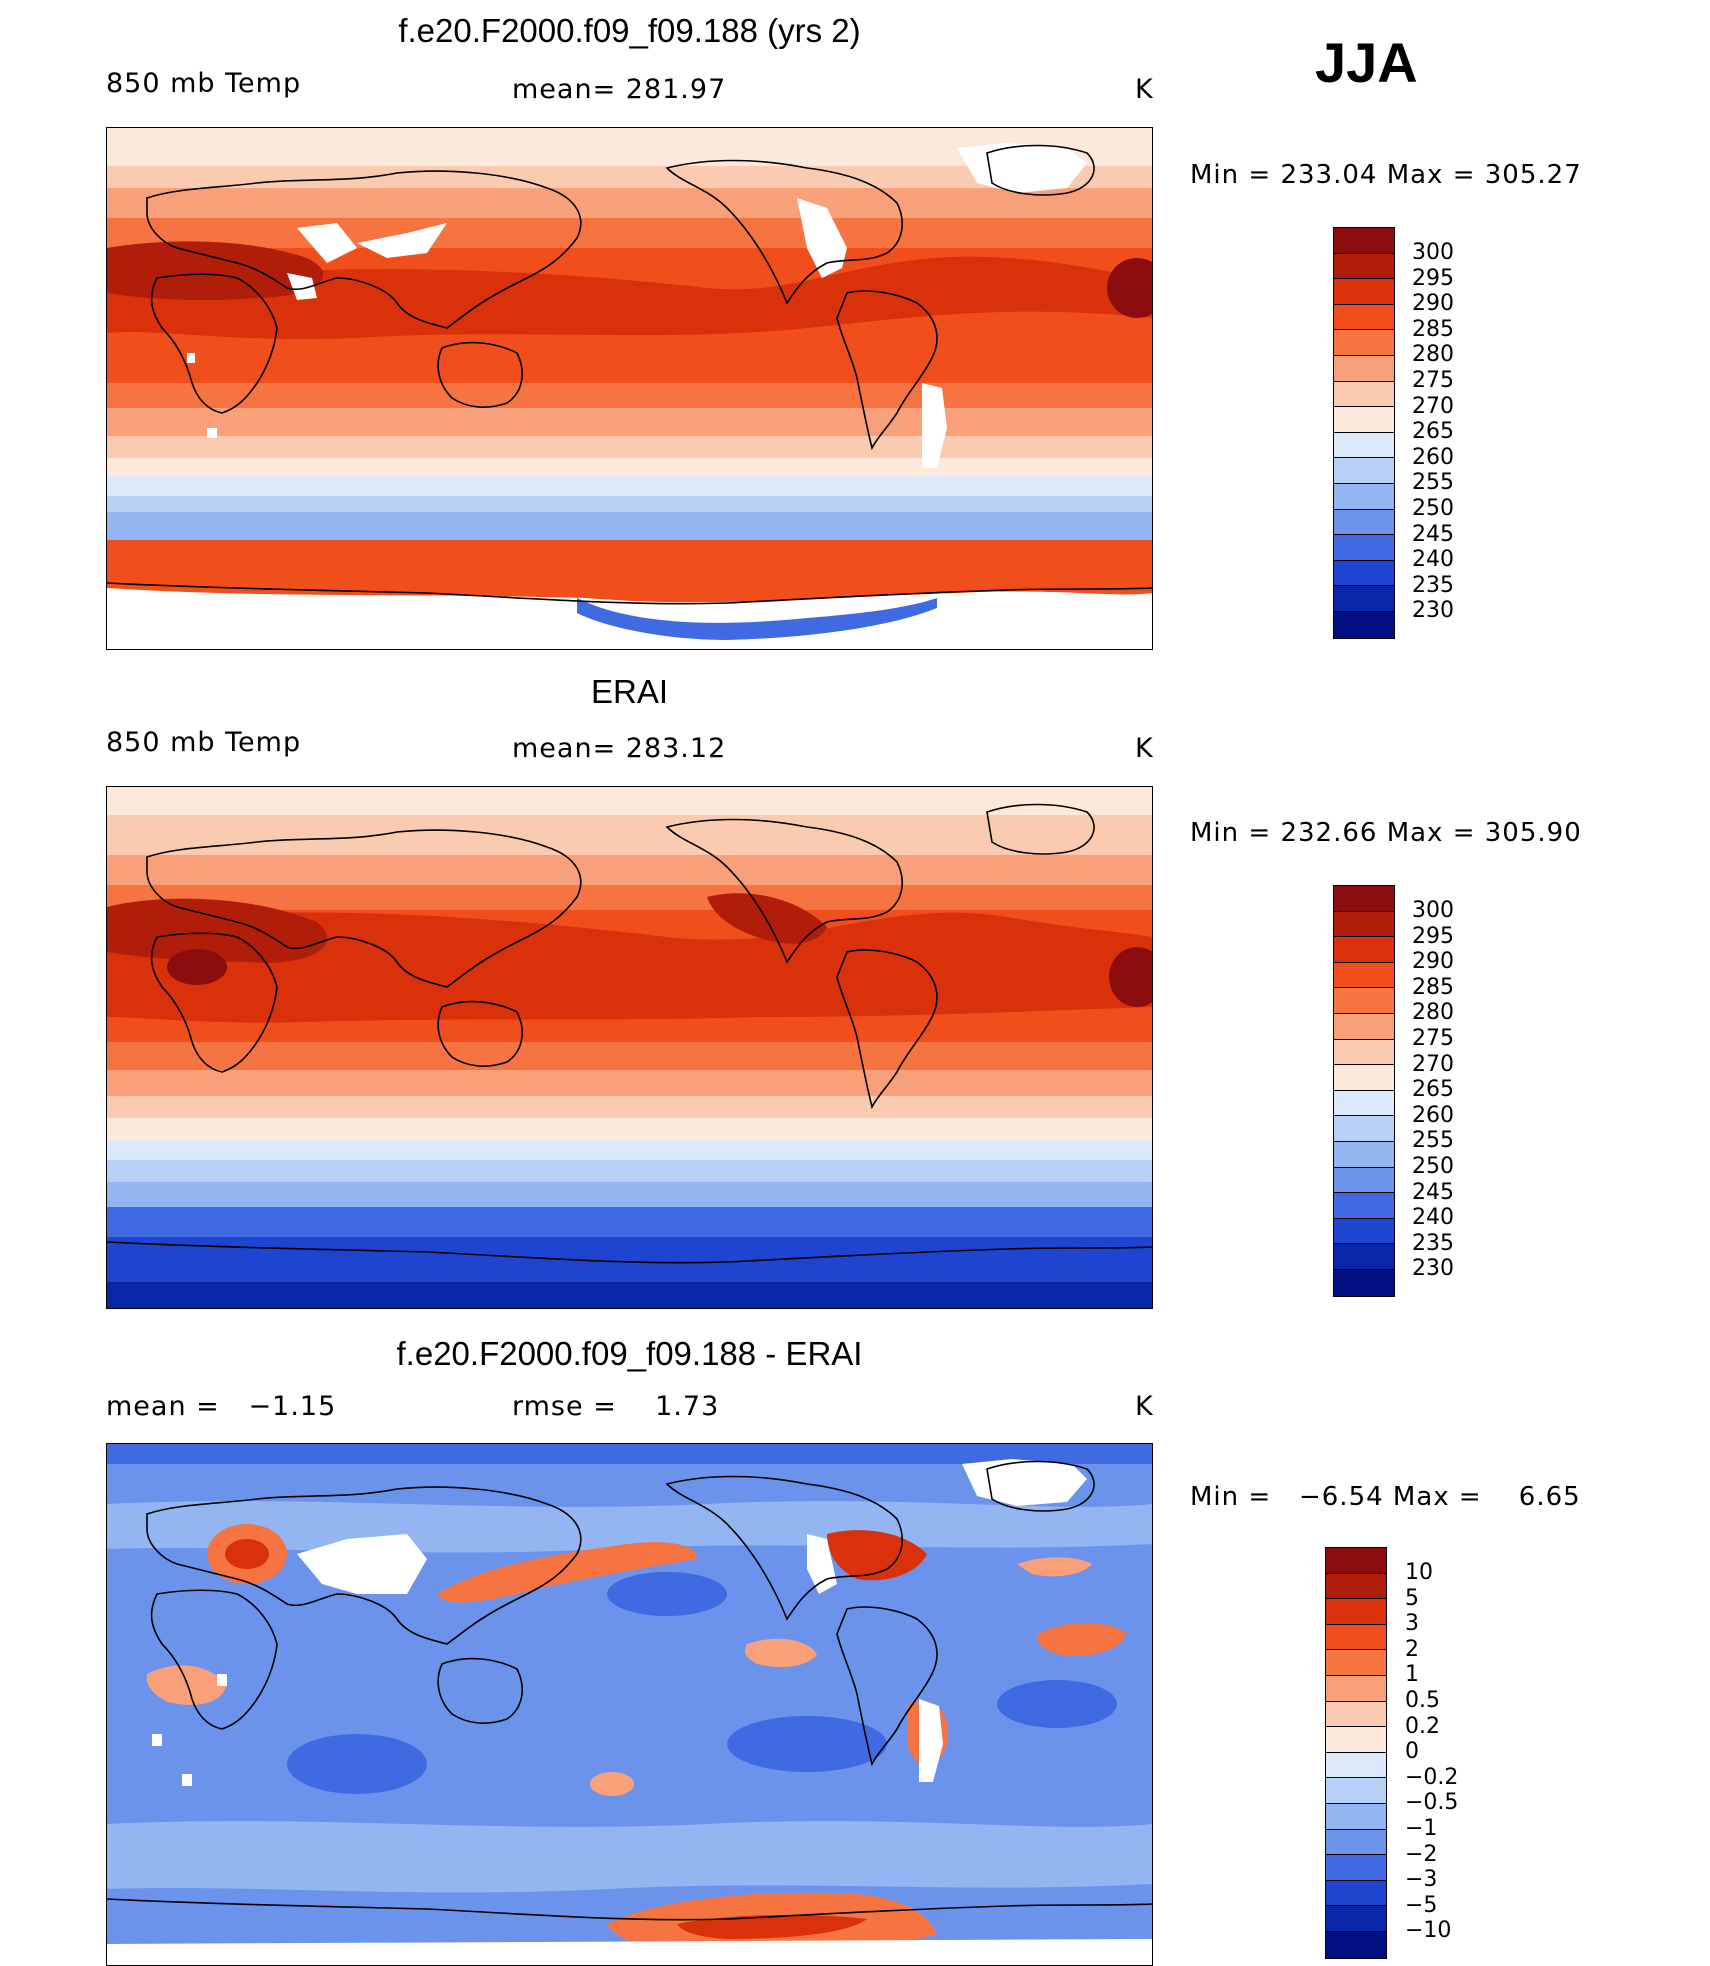 This screenshot has width=1710, height=1966. Describe the element at coordinates (1433, 508) in the screenshot. I see `colorbar-tick-label: 250` at that location.